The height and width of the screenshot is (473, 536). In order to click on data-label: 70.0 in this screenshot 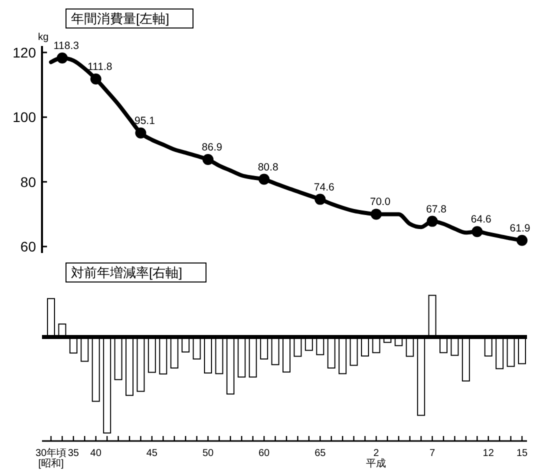, I will do `click(380, 202)`.